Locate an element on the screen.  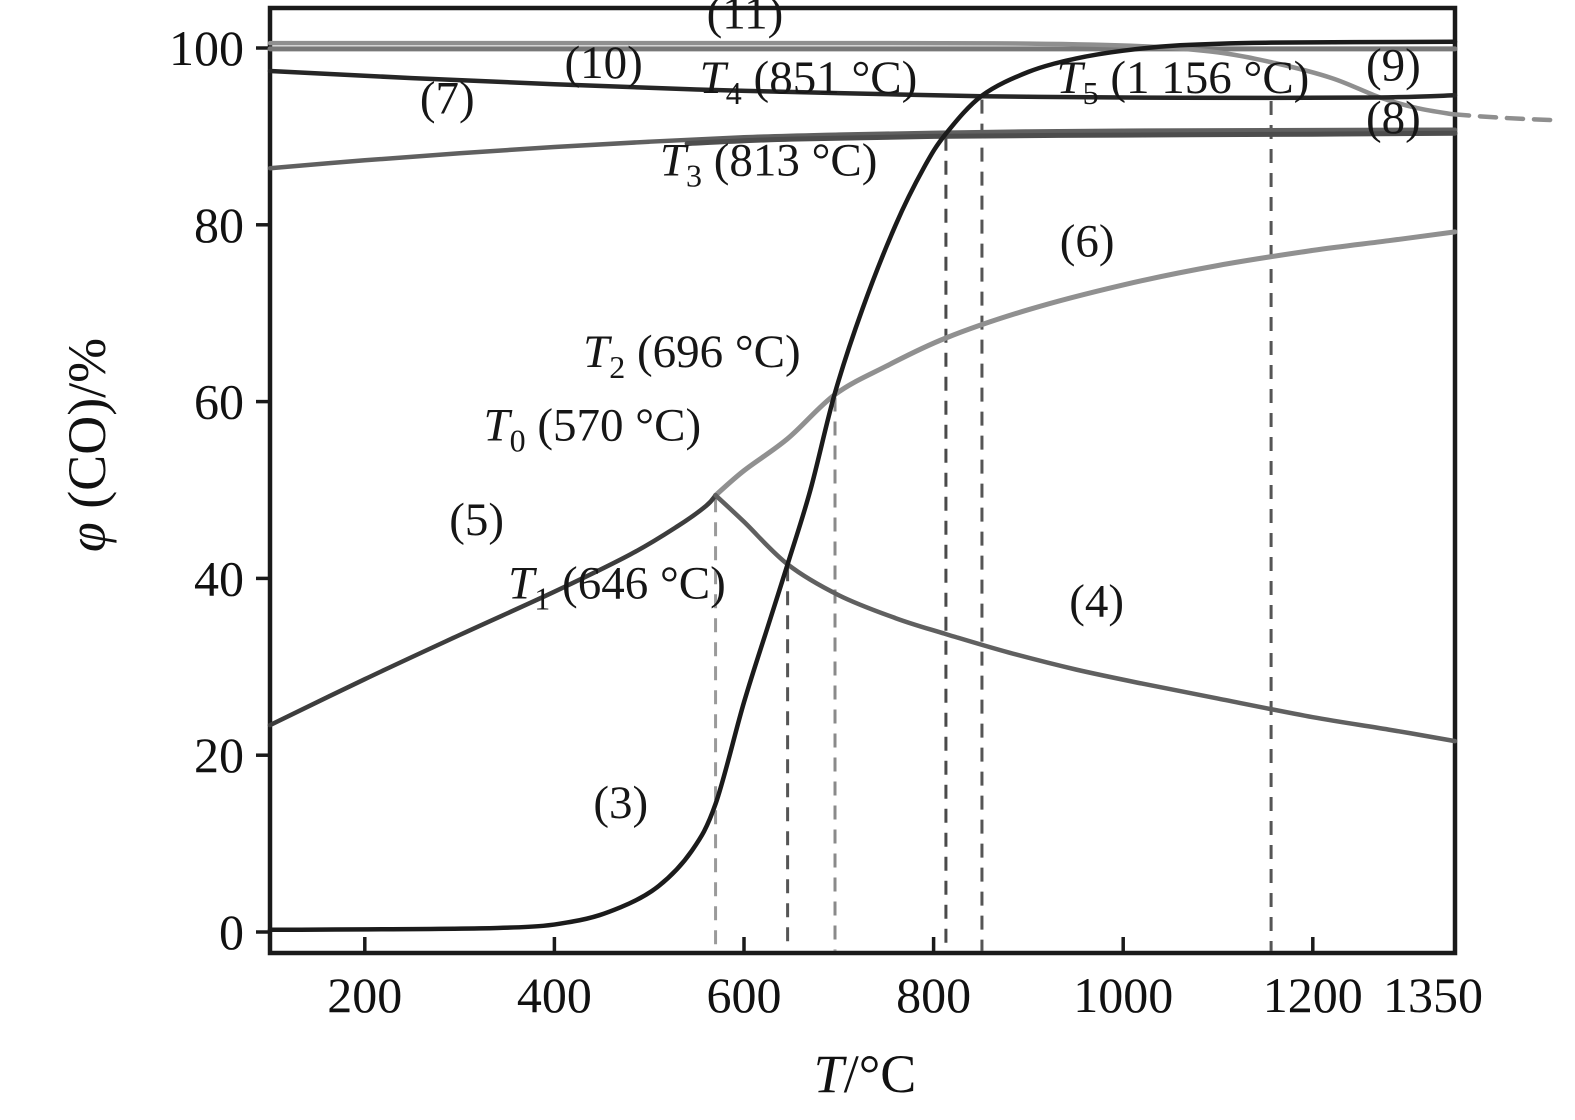
curve-label-8: (8) is located at coordinates (1393, 118).